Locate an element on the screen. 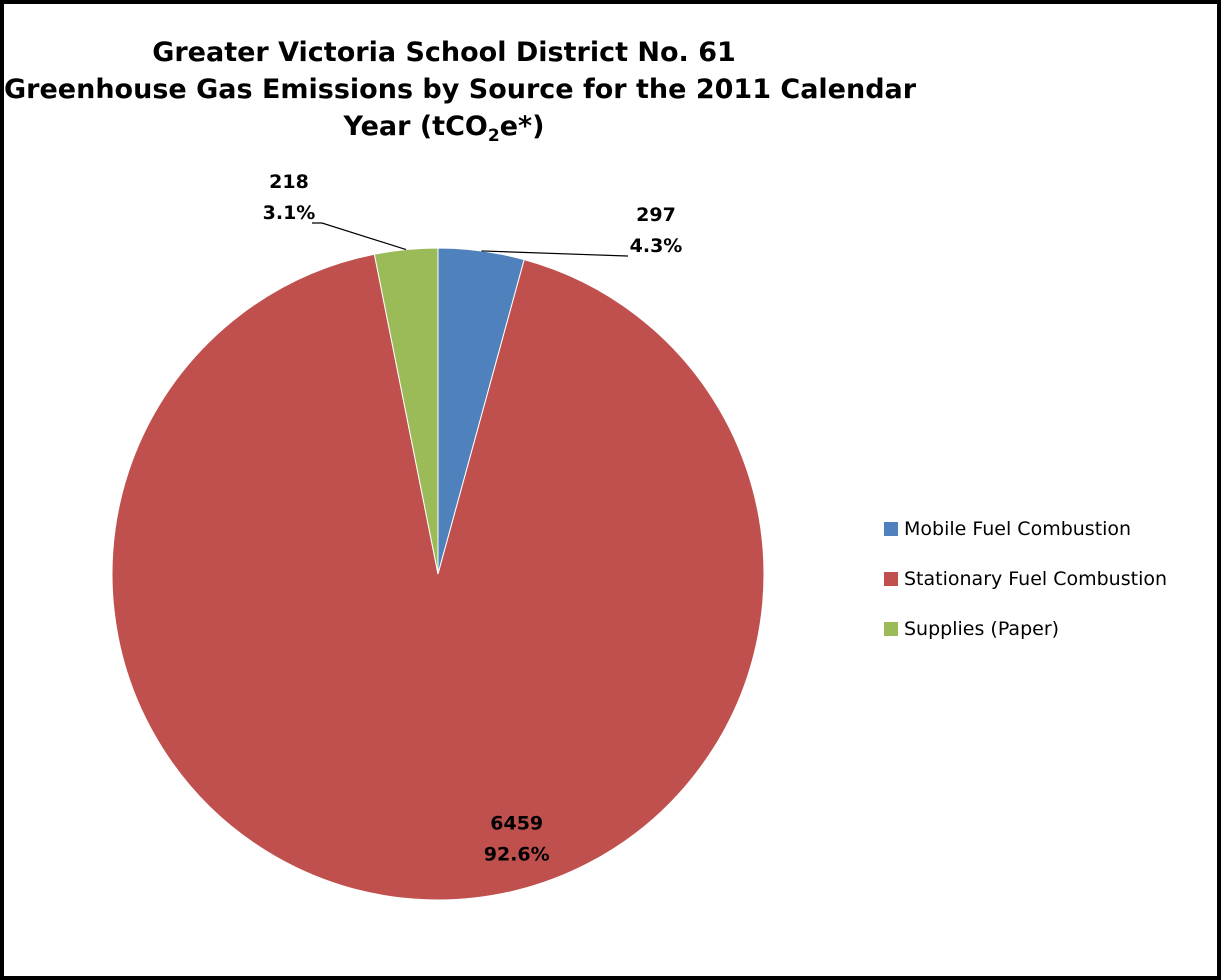  chart-title-line-3: Year (tCO2e*) is located at coordinates (444, 126).